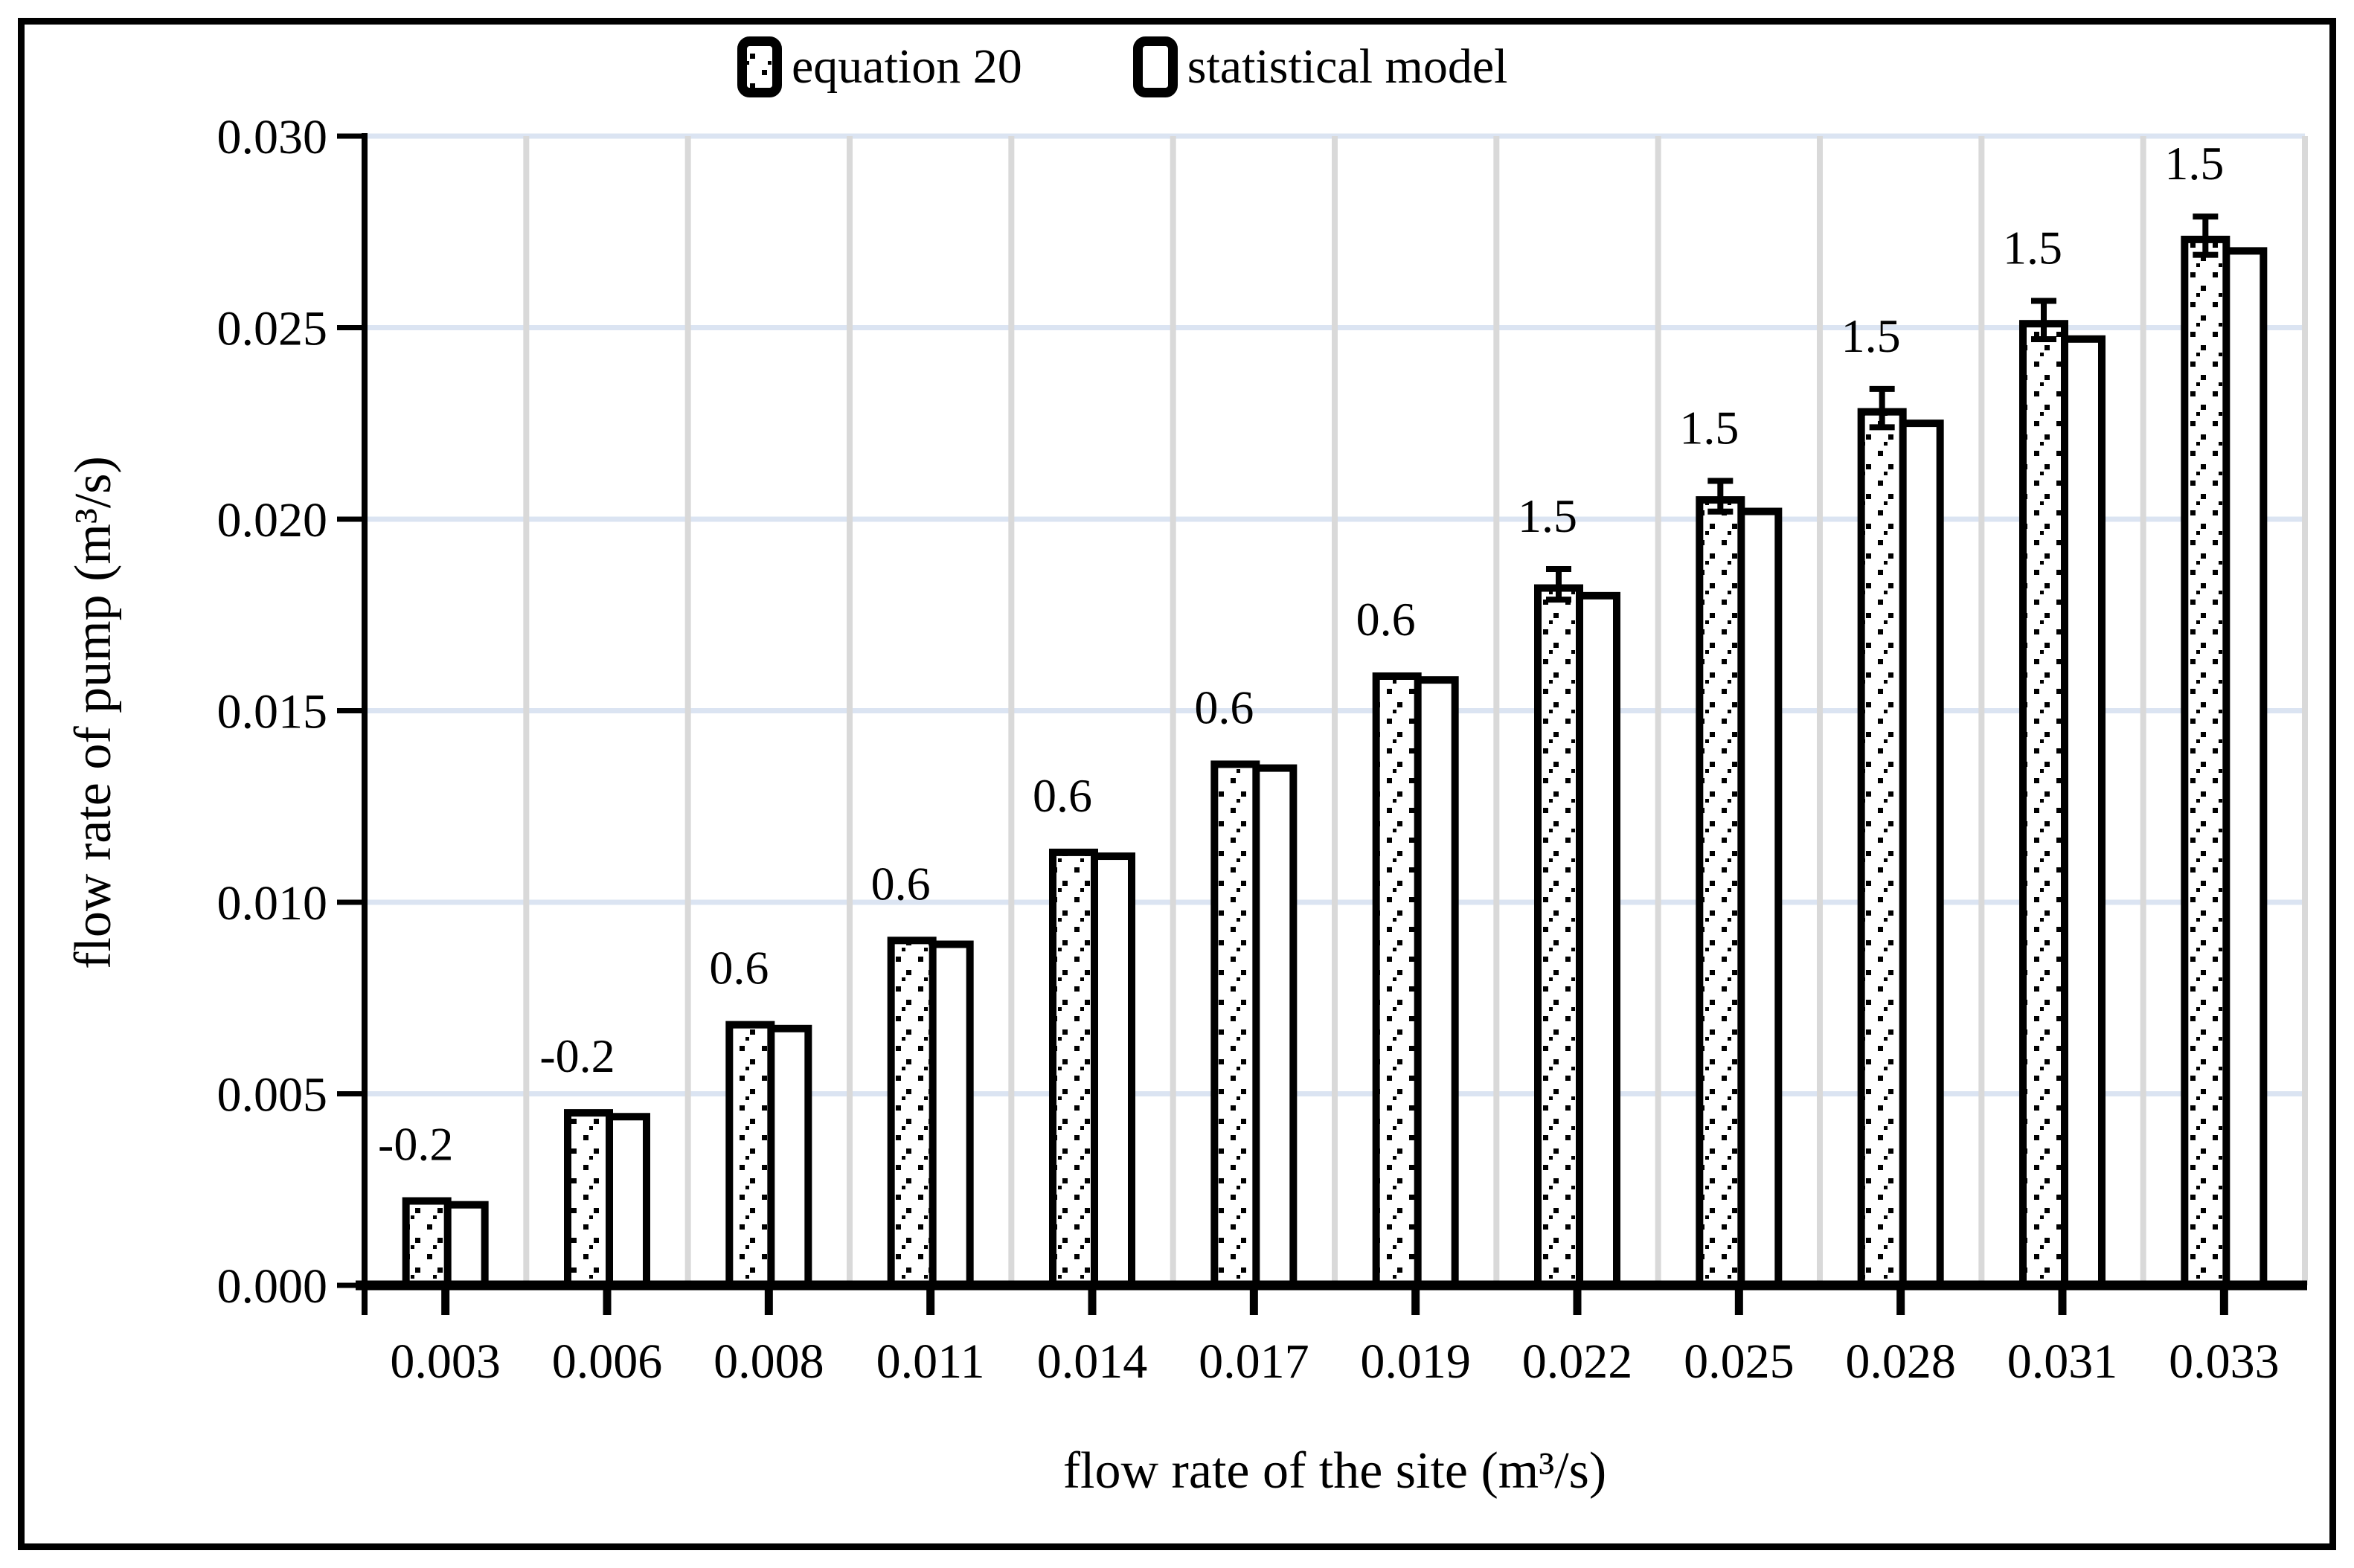  Describe the element at coordinates (607, 1361) in the screenshot. I see `x-tick-label-0.006: 0.006` at that location.